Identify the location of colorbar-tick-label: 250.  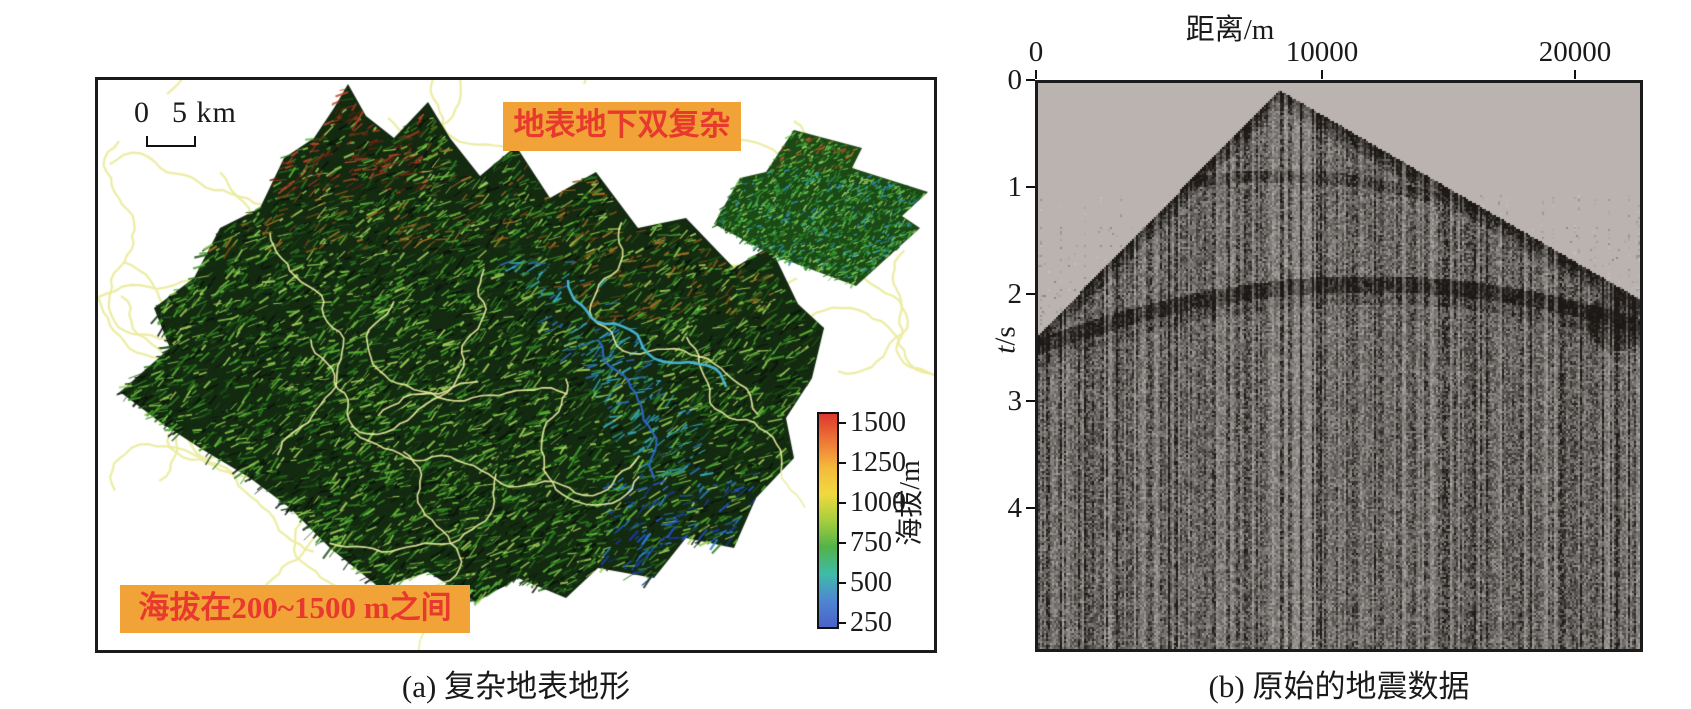
(871, 622).